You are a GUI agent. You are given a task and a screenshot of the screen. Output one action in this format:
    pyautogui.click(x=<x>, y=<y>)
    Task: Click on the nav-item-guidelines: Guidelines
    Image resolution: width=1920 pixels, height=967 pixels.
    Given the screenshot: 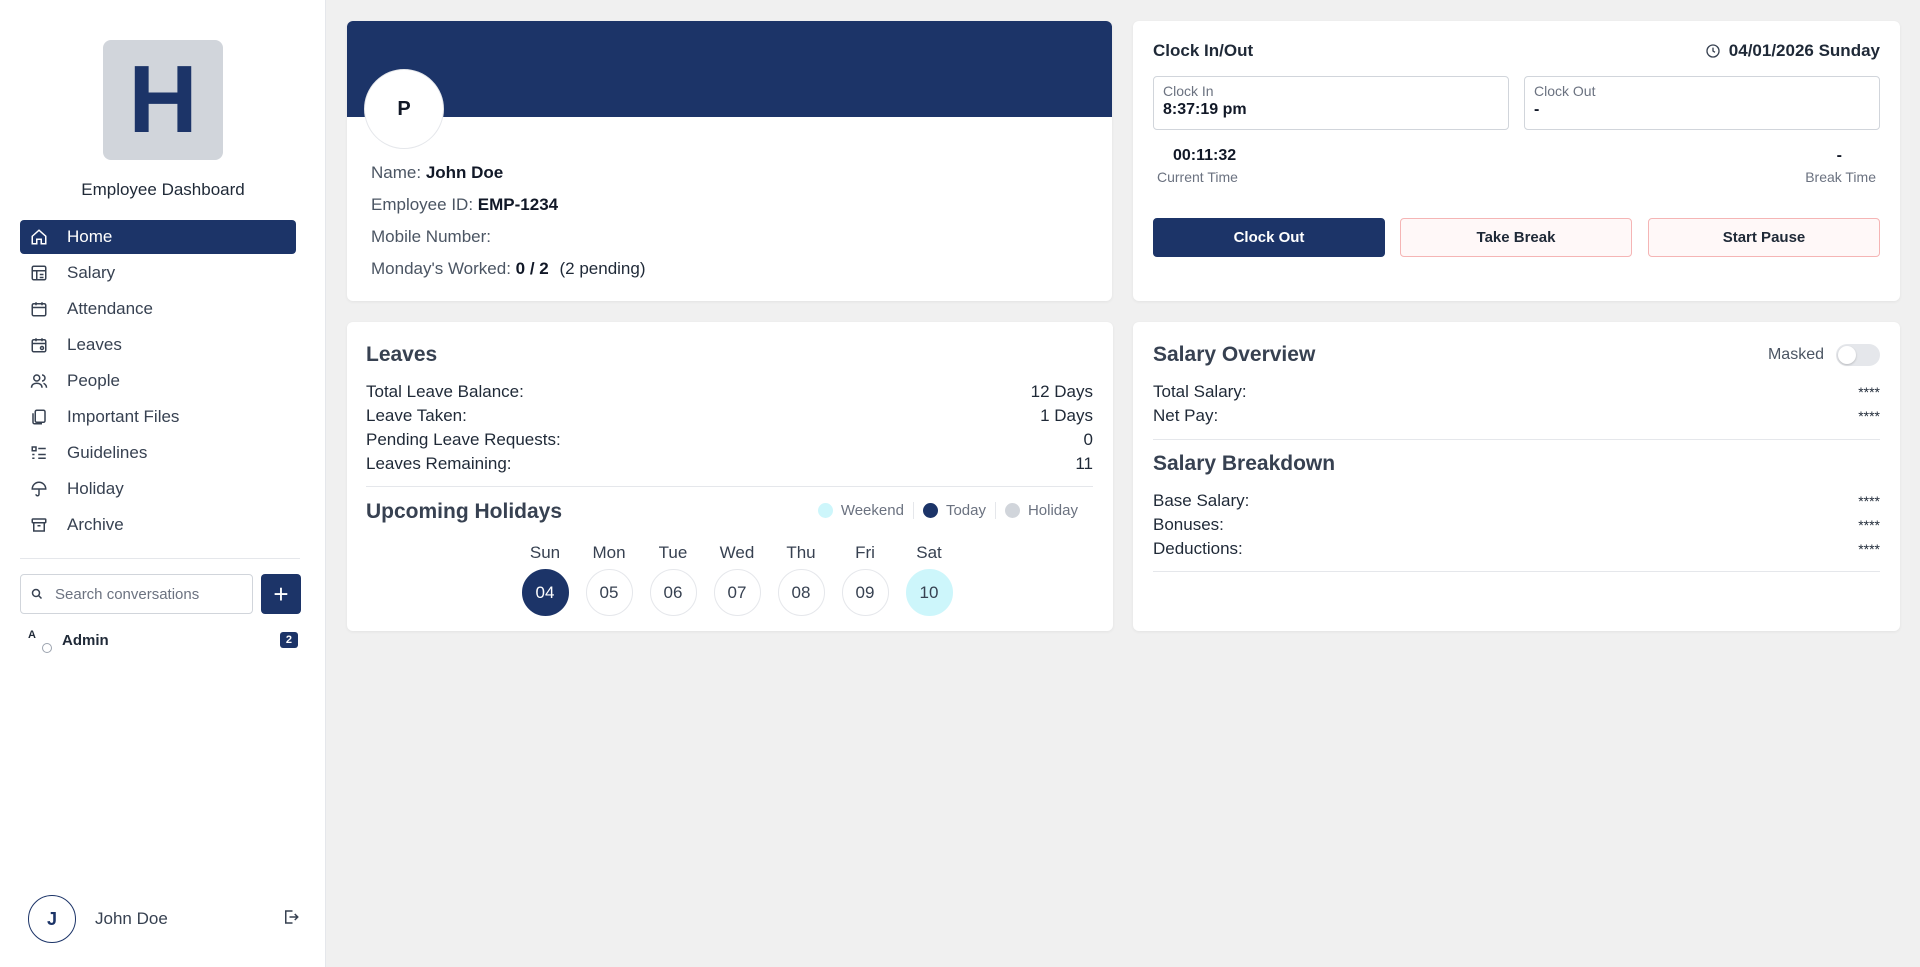 What is the action you would take?
    pyautogui.click(x=158, y=453)
    